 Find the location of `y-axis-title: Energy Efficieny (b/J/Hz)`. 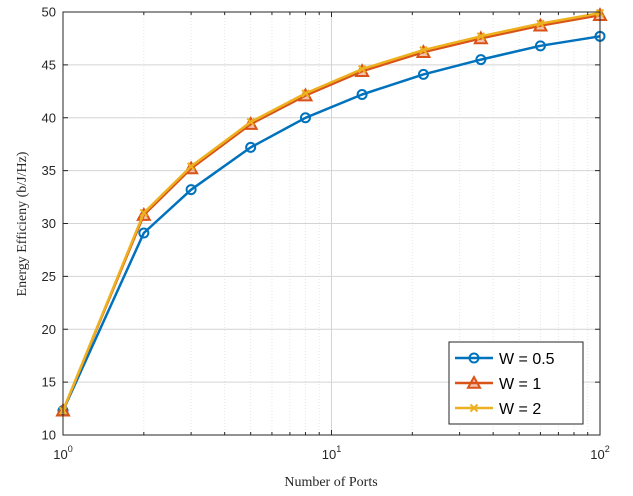

y-axis-title: Energy Efficieny (b/J/Hz) is located at coordinates (22, 223).